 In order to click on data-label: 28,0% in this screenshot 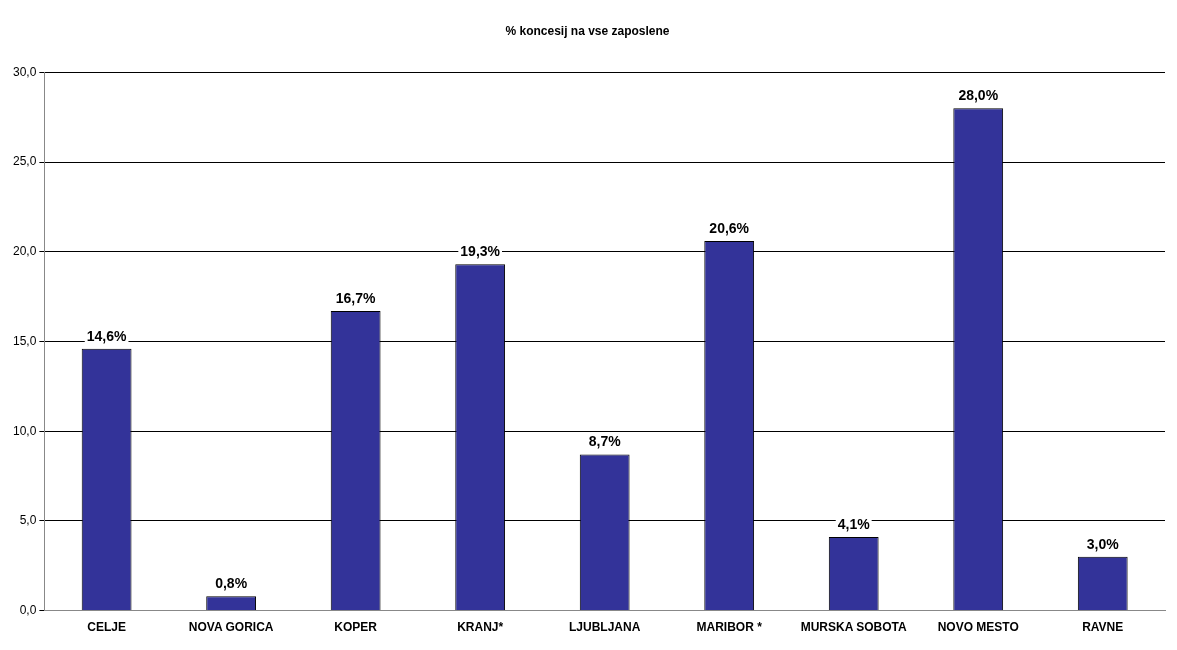, I will do `click(978, 95)`.